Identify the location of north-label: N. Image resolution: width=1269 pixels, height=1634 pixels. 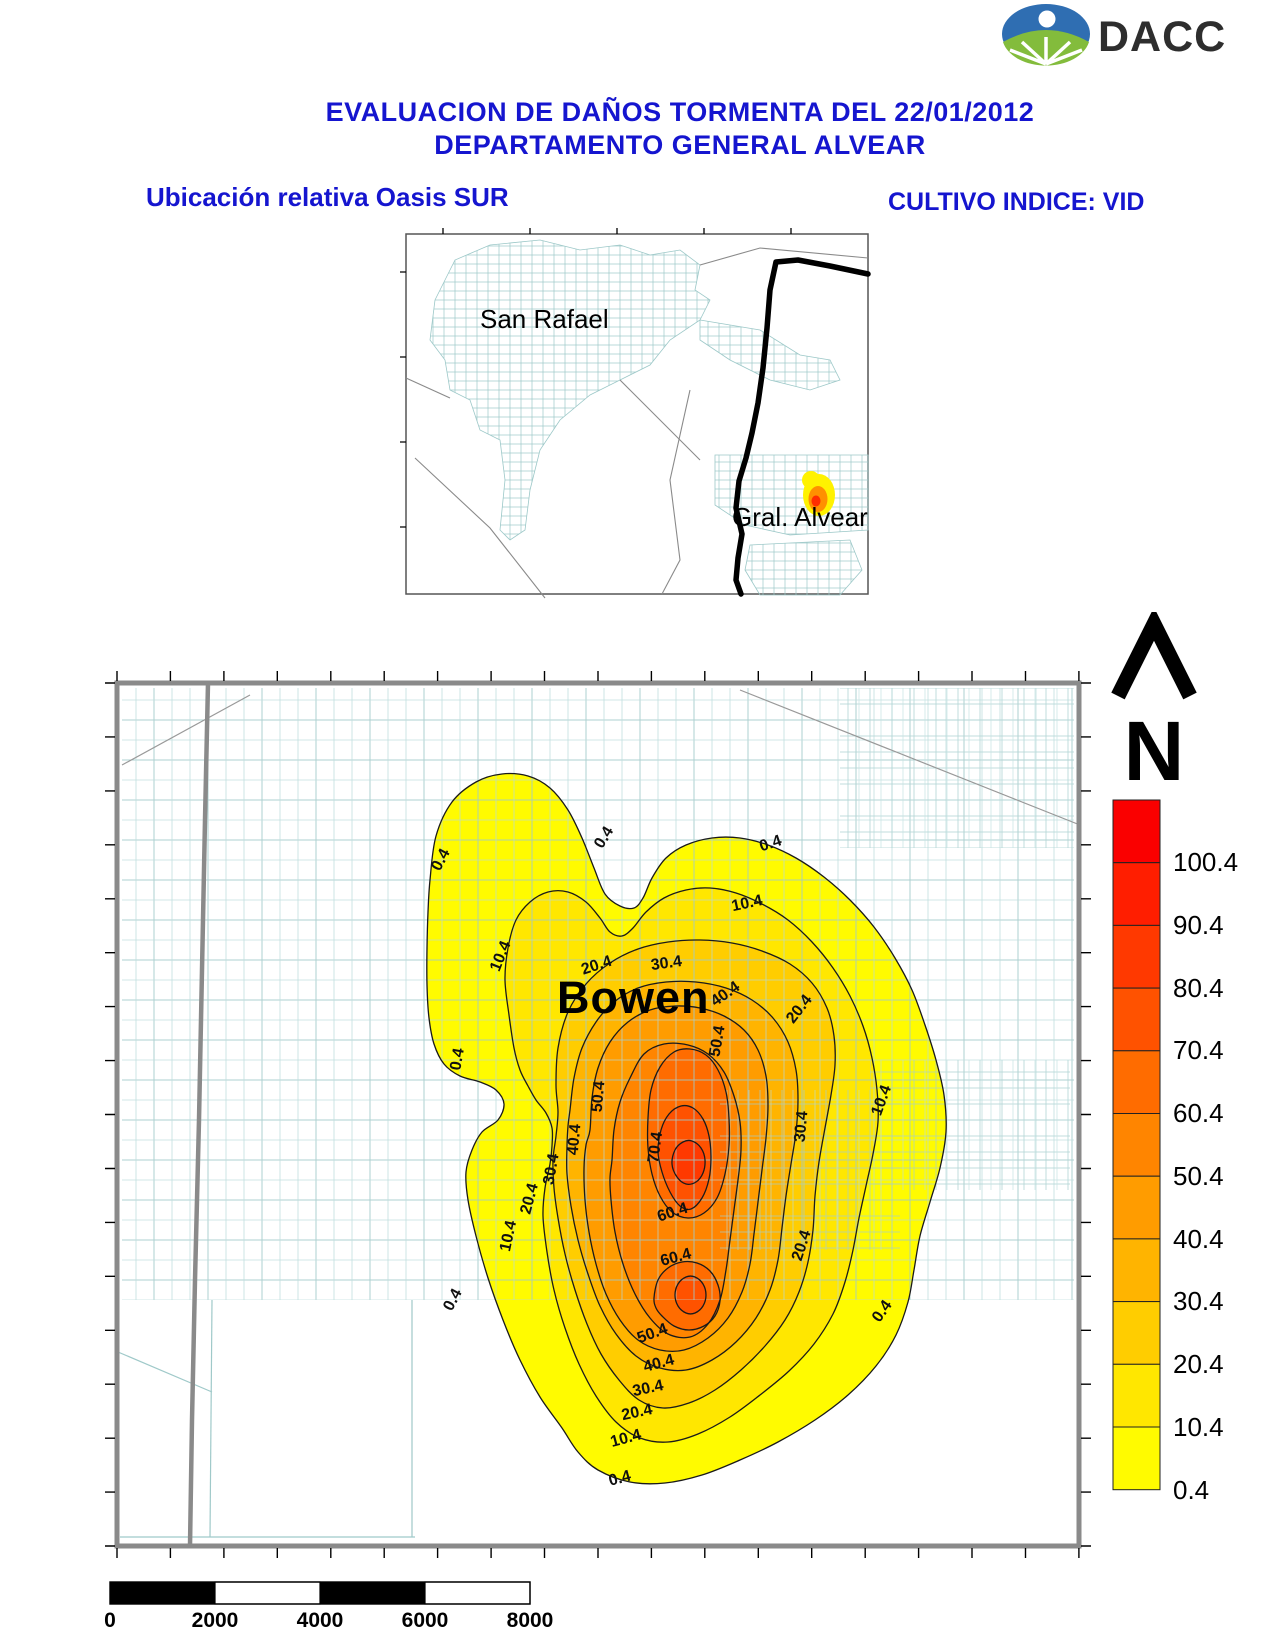
(1154, 748).